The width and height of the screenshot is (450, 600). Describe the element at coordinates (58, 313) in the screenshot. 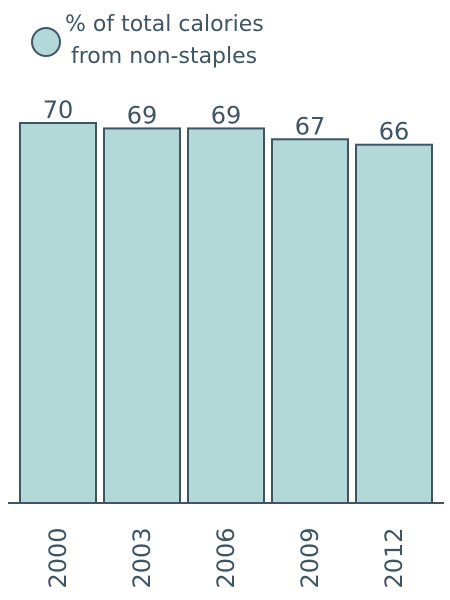

I see `bar-2000` at that location.